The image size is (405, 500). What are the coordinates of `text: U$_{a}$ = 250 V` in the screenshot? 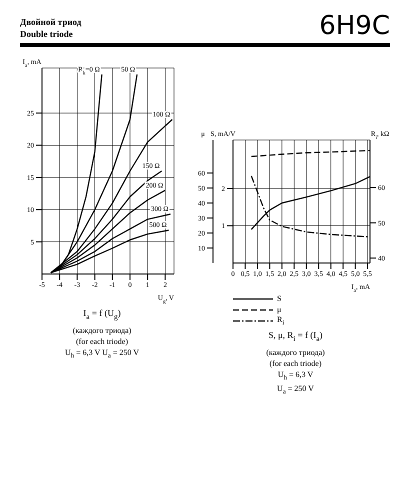 It's located at (295, 390).